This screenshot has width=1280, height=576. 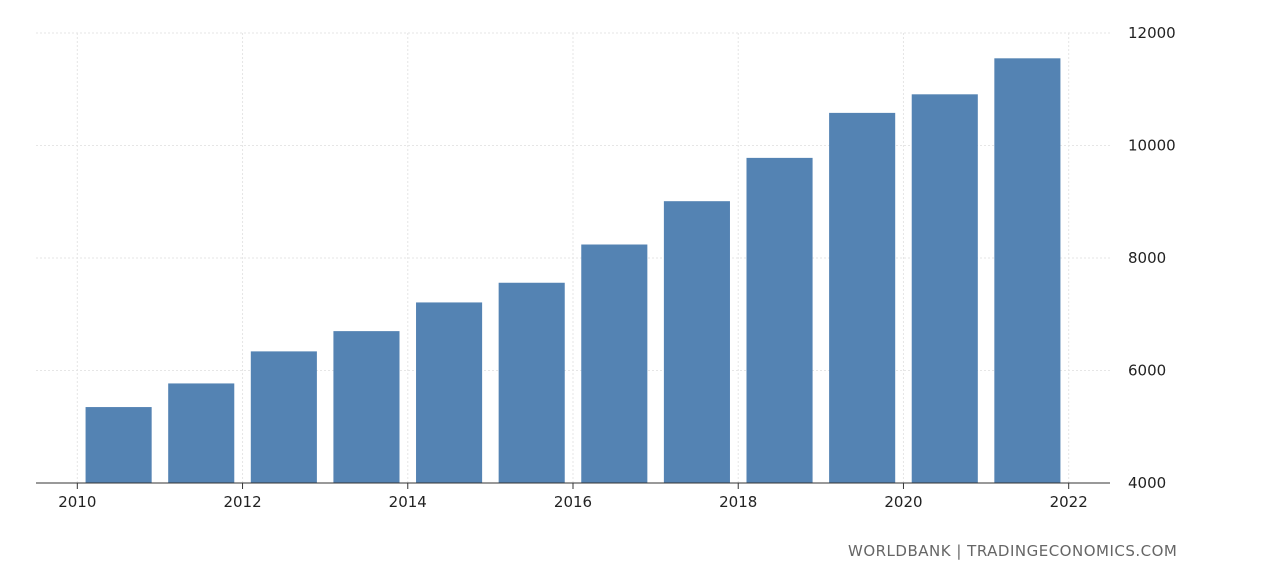 What do you see at coordinates (408, 502) in the screenshot?
I see `x-tick-label: 2014` at bounding box center [408, 502].